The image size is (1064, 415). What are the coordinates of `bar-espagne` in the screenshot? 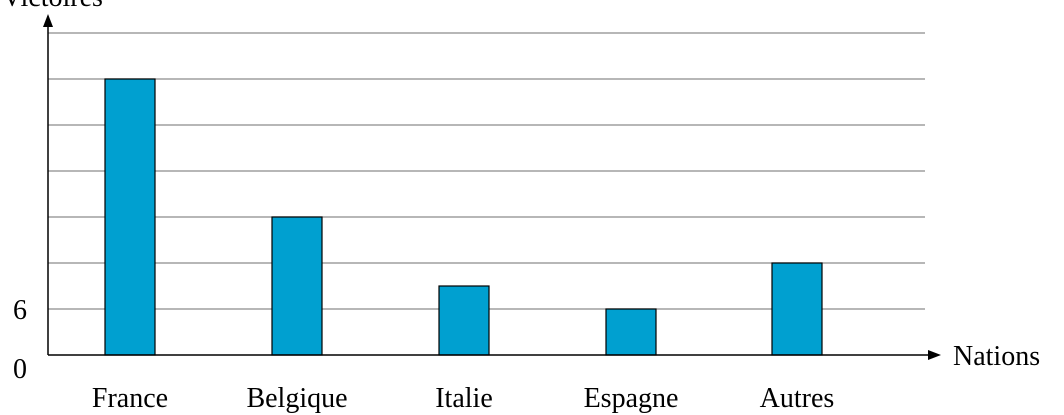 It's located at (631, 332).